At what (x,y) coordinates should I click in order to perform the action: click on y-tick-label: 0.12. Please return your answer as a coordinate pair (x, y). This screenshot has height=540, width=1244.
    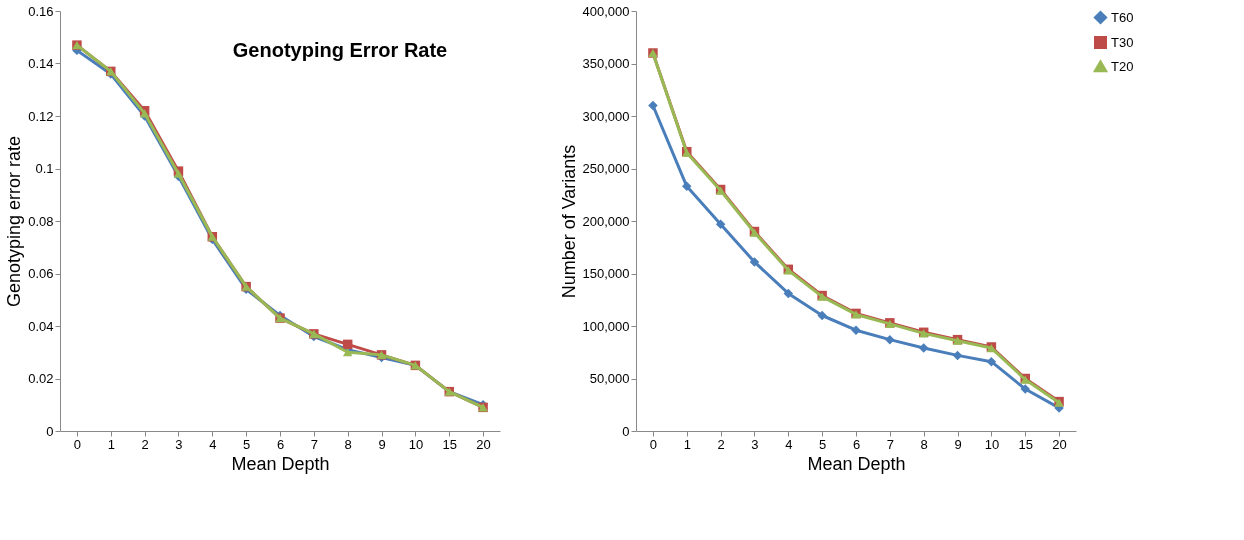
    Looking at the image, I should click on (41, 116).